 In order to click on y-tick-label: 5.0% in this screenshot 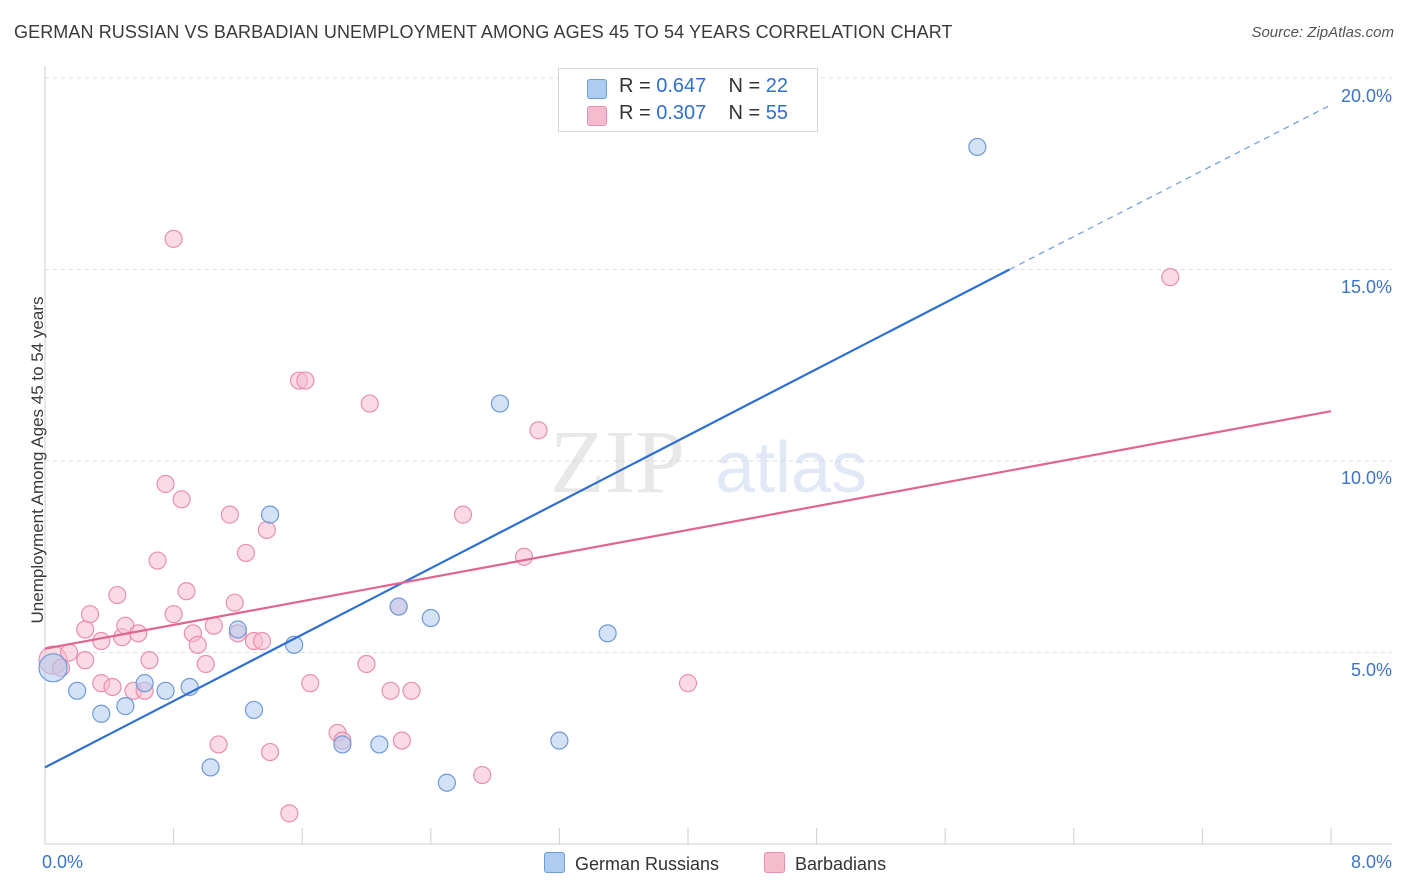, I will do `click(1371, 670)`.